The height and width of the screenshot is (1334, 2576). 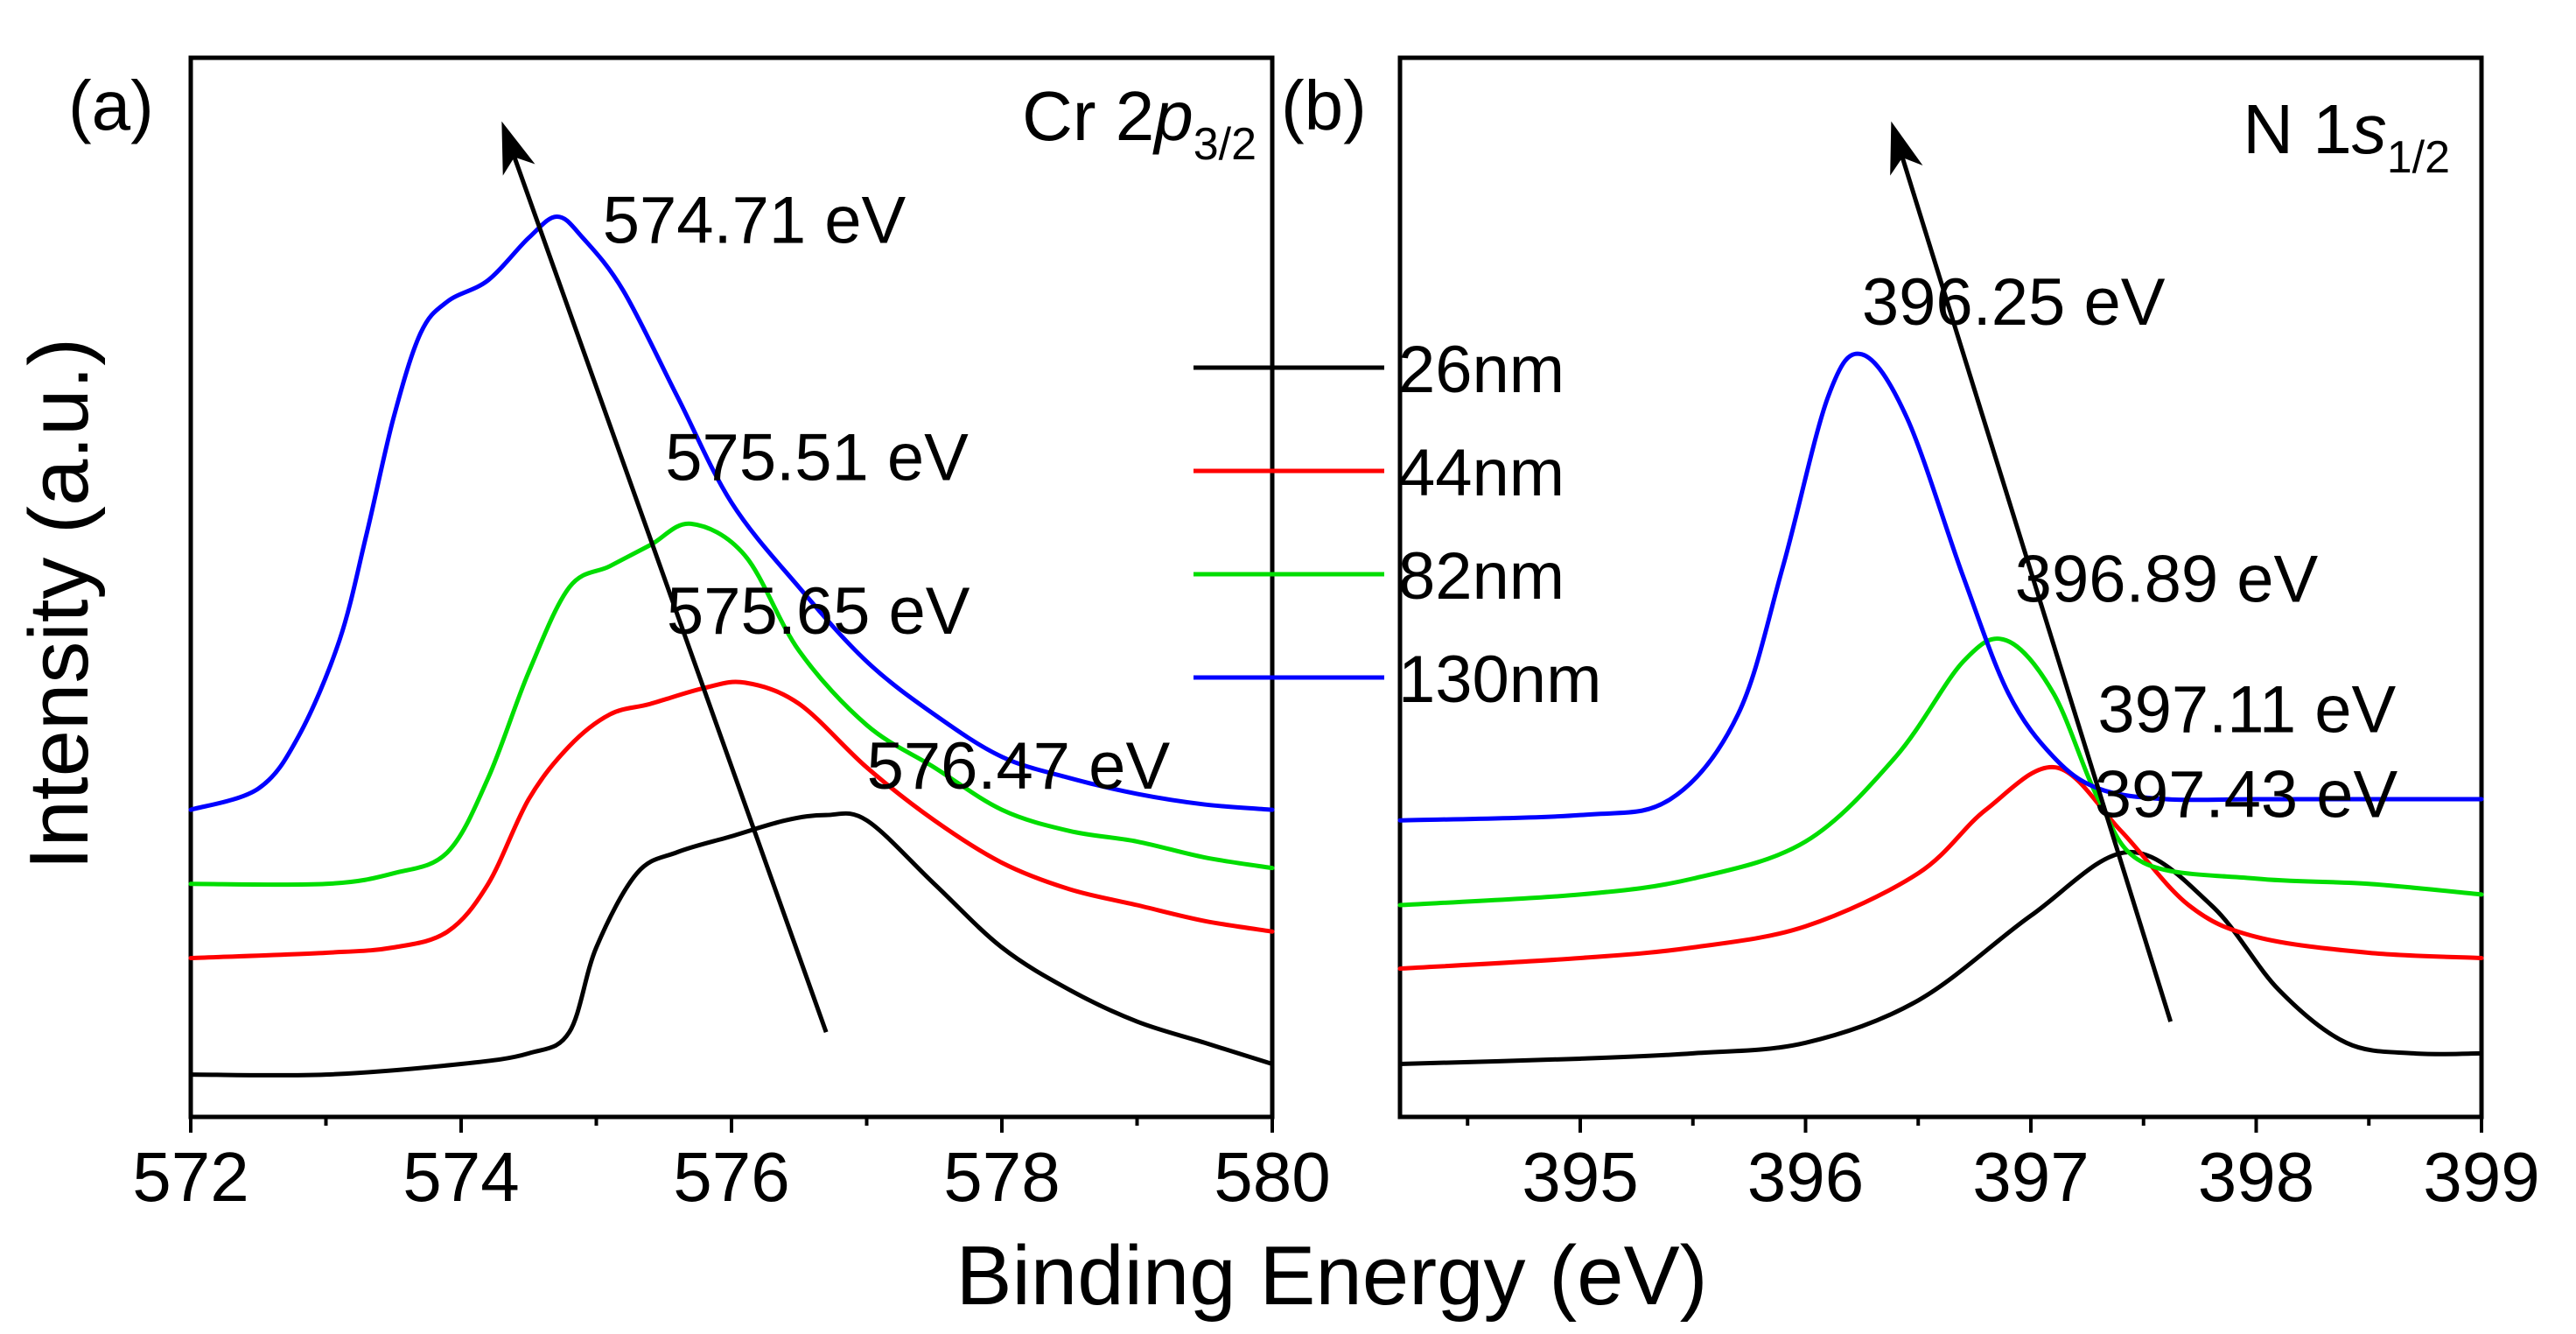 I want to click on panel-a-trend-arrow-shaft, so click(x=670, y=595).